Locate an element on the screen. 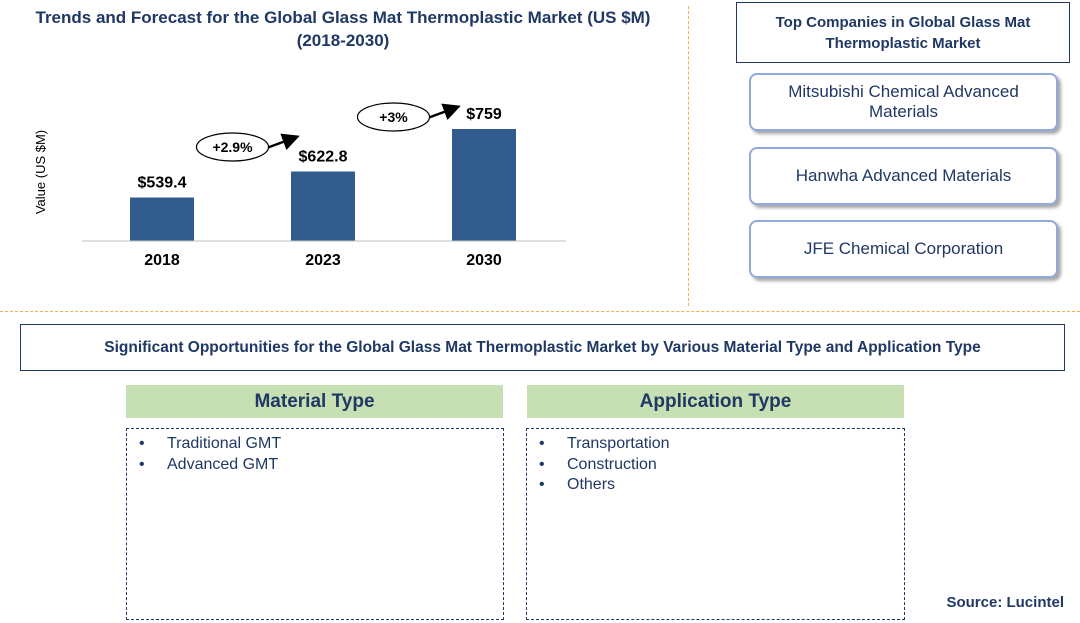  bar-value-label: $622.8 is located at coordinates (323, 156).